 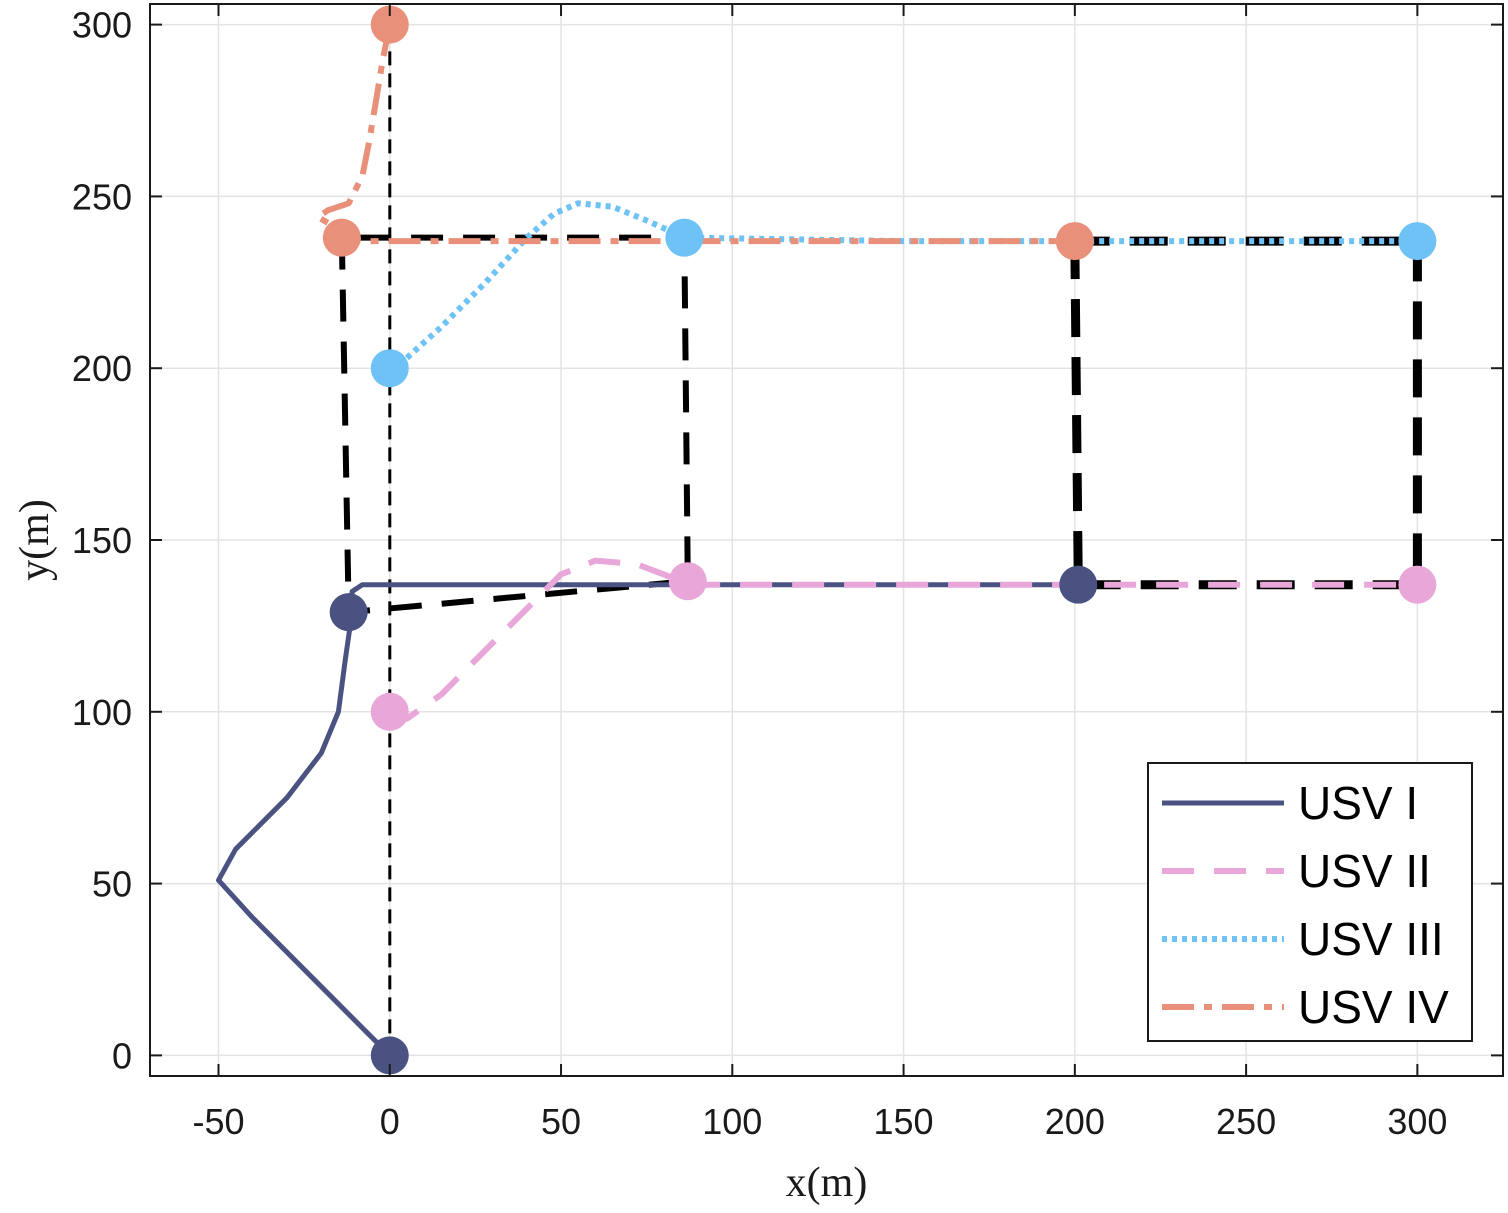 What do you see at coordinates (1075, 1121) in the screenshot?
I see `x-tick-label: 200` at bounding box center [1075, 1121].